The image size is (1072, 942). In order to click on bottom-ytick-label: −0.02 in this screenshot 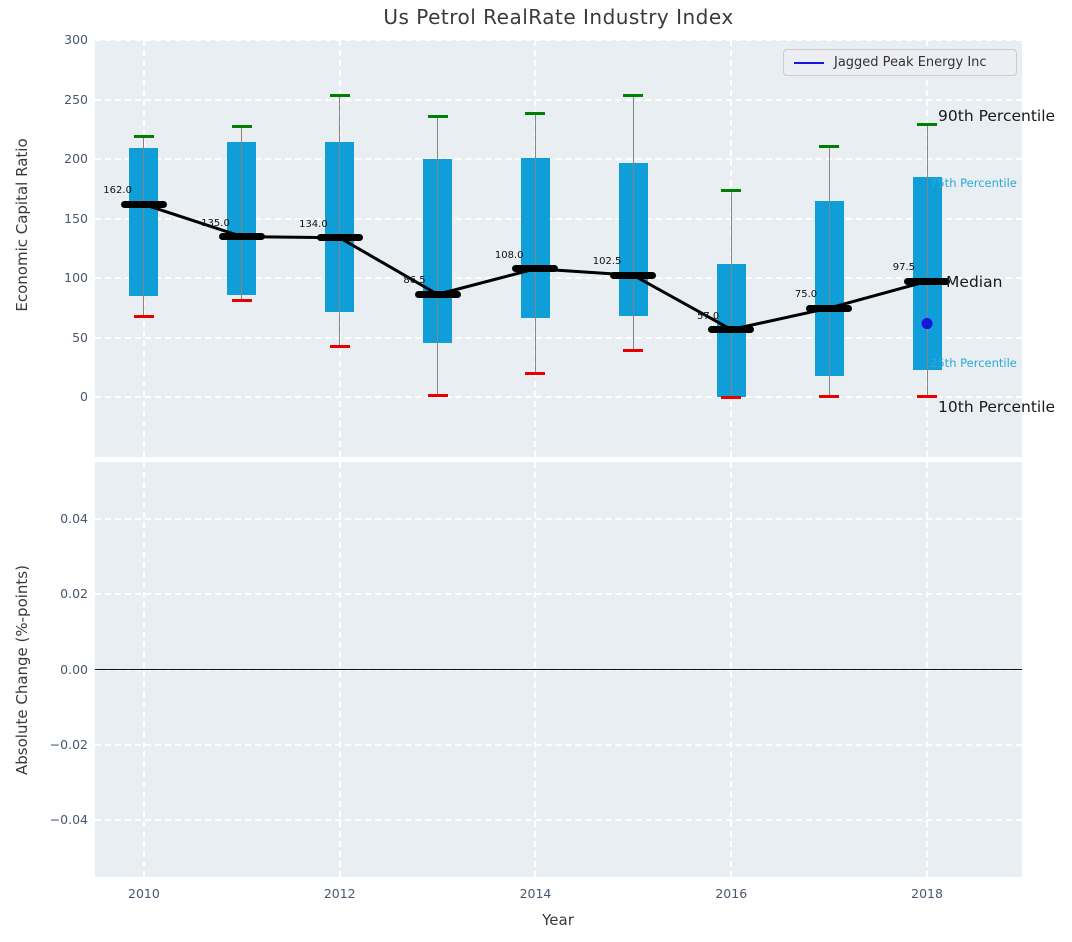, I will do `click(68, 744)`.